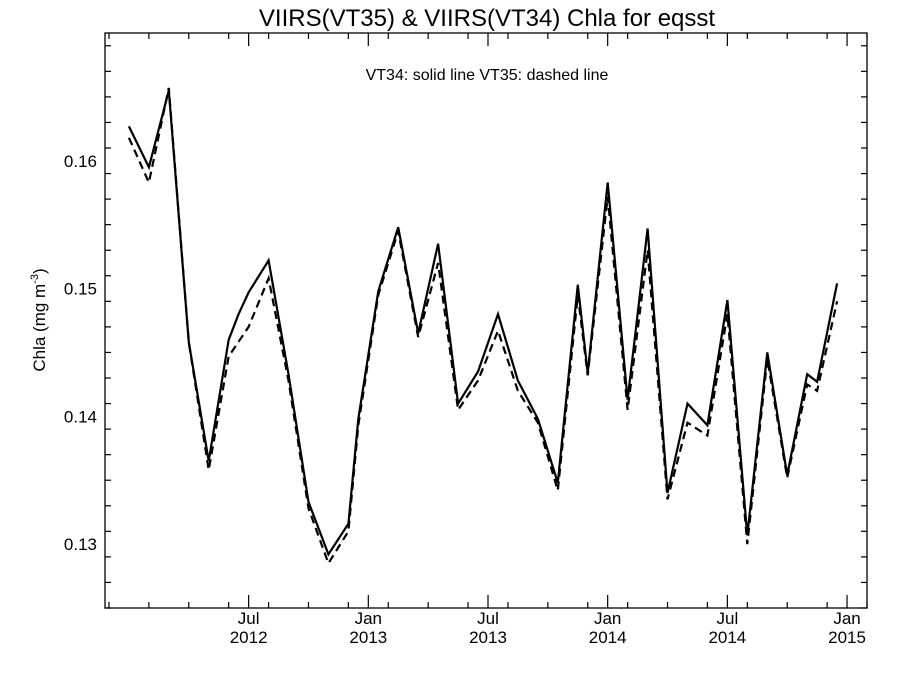 This screenshot has height=675, width=900. I want to click on chart-title: VIIRS(VT35) & VIIRS(VT34) Chla for eqsst, so click(487, 18).